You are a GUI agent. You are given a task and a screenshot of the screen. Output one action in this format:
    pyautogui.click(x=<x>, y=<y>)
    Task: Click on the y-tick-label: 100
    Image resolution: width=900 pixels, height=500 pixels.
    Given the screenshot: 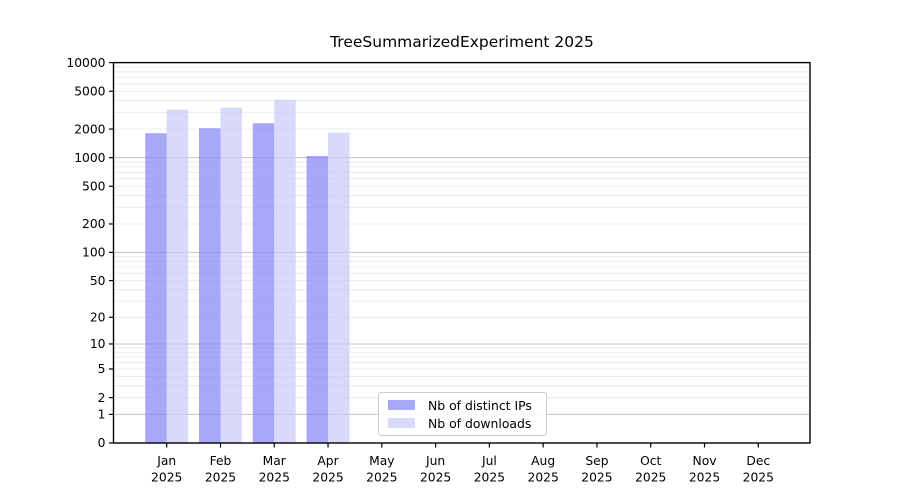 What is the action you would take?
    pyautogui.click(x=93, y=253)
    